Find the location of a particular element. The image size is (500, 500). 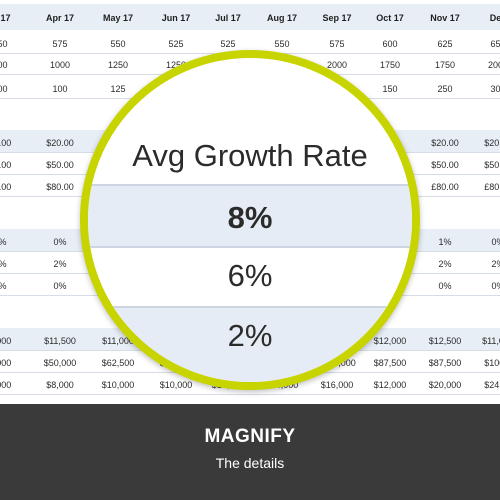

table-cell: 1000 is located at coordinates (60, 65).